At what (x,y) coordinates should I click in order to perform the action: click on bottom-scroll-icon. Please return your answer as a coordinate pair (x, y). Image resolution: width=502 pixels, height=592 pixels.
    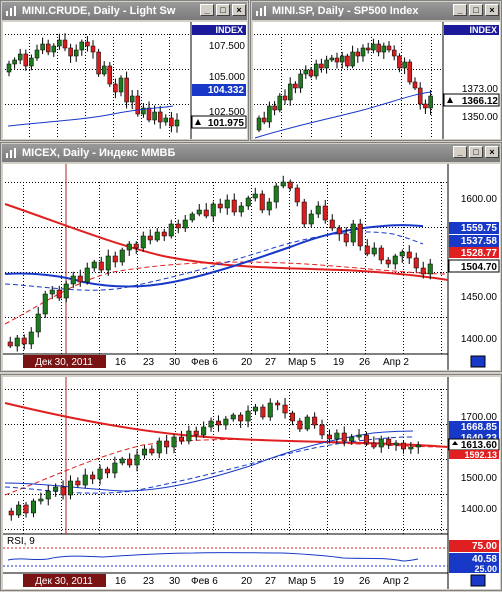
    Looking at the image, I should click on (478, 580).